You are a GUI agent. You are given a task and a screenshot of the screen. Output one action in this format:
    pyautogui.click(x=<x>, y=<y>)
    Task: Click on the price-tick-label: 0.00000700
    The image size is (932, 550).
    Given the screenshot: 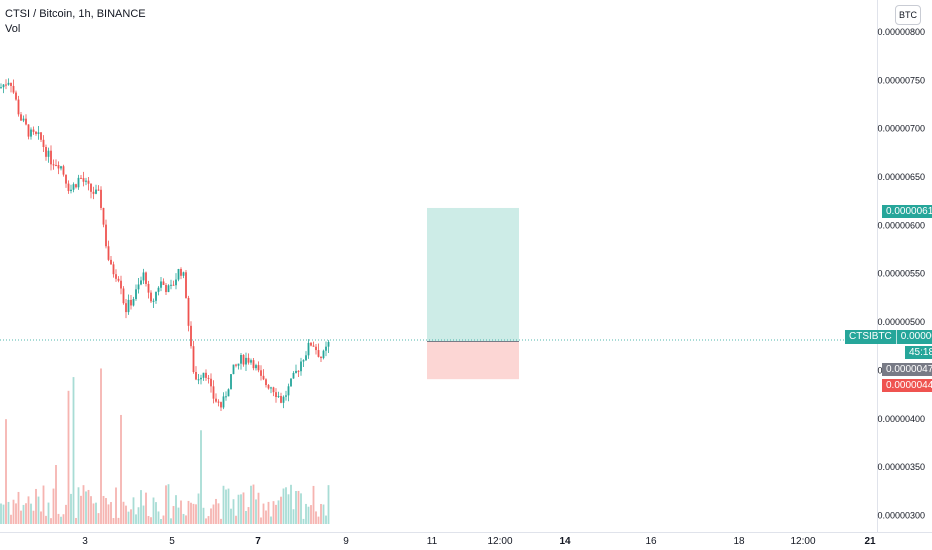 What is the action you would take?
    pyautogui.click(x=901, y=129)
    